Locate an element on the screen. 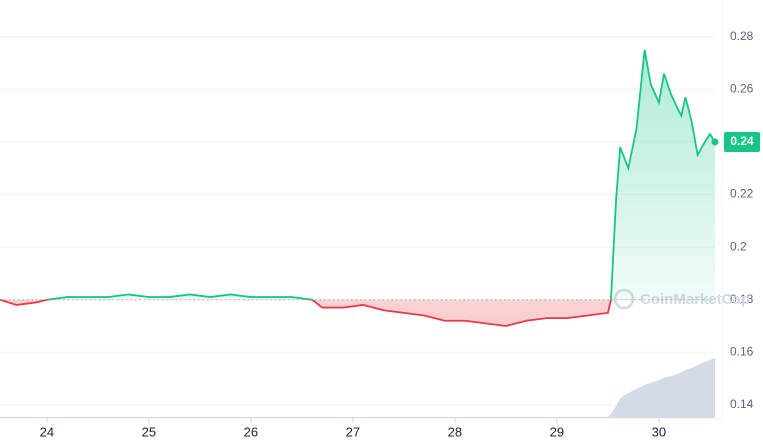 Image resolution: width=763 pixels, height=445 pixels. x-tick-label: 27 is located at coordinates (353, 431).